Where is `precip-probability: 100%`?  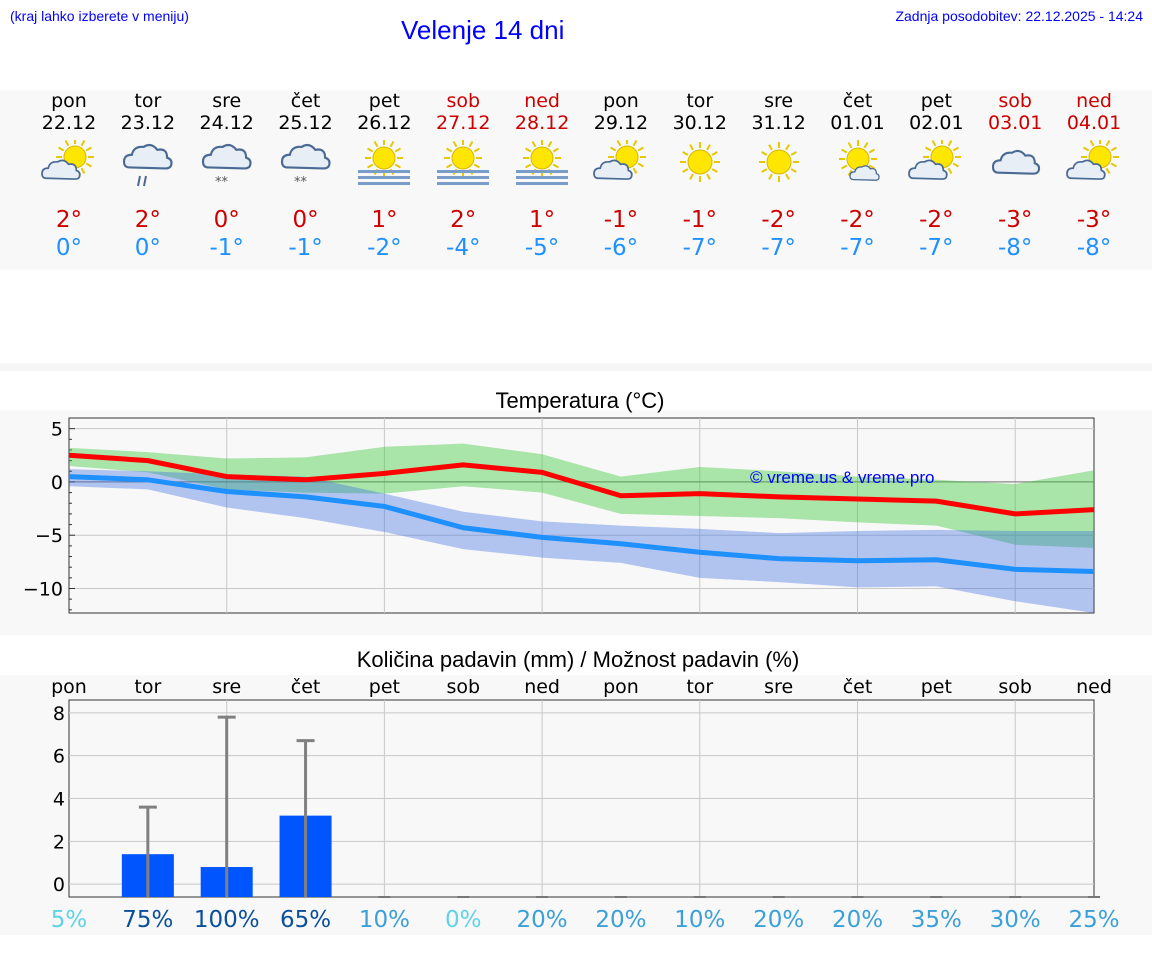
precip-probability: 100% is located at coordinates (227, 920).